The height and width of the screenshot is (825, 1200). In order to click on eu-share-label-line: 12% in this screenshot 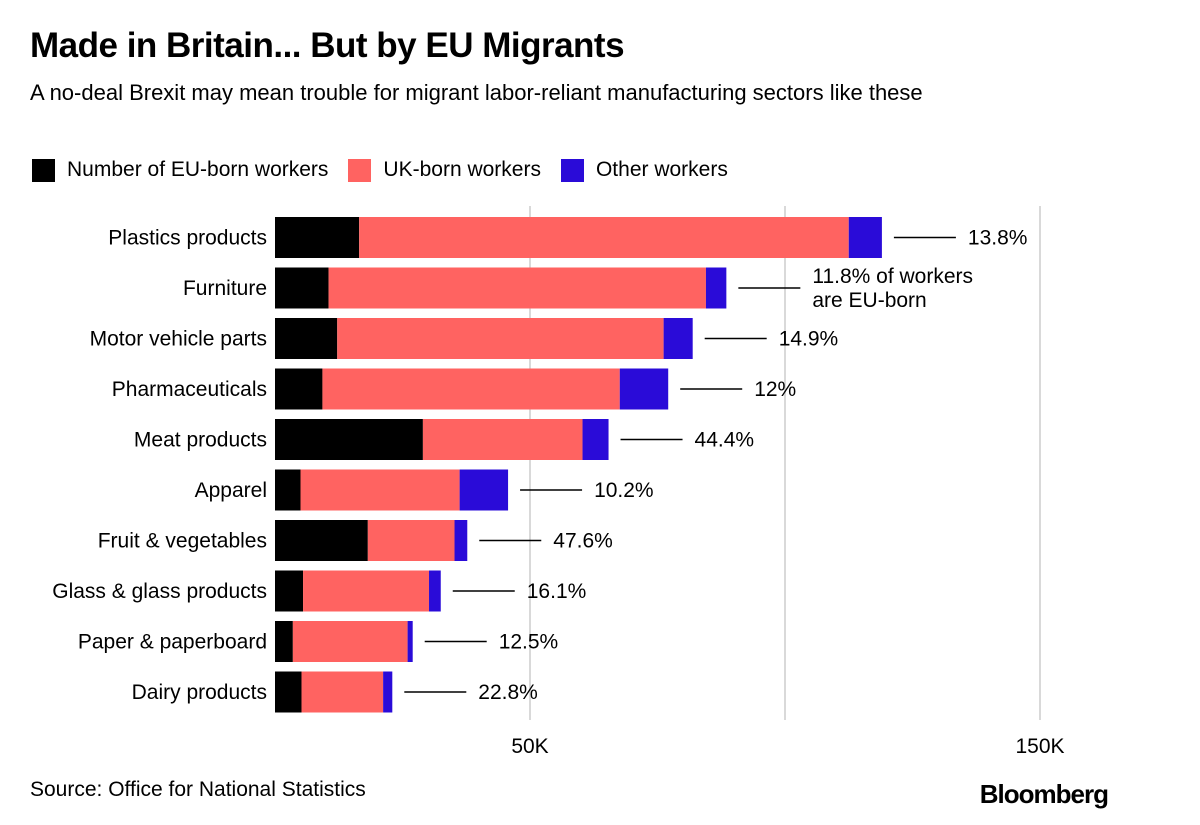, I will do `click(775, 389)`.